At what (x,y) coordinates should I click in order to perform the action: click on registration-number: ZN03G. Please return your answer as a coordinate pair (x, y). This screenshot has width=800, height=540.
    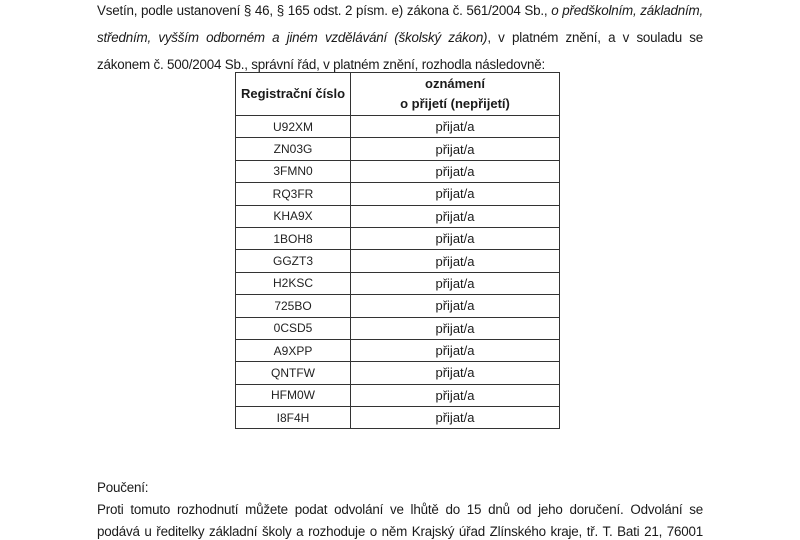
    Looking at the image, I should click on (293, 149).